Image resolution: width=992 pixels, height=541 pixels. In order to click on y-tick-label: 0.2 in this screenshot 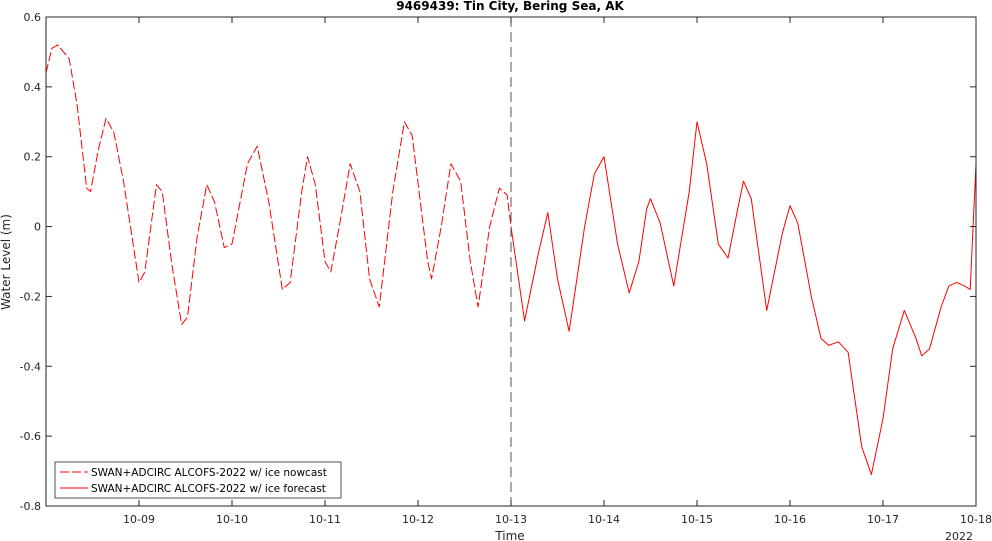, I will do `click(33, 157)`.